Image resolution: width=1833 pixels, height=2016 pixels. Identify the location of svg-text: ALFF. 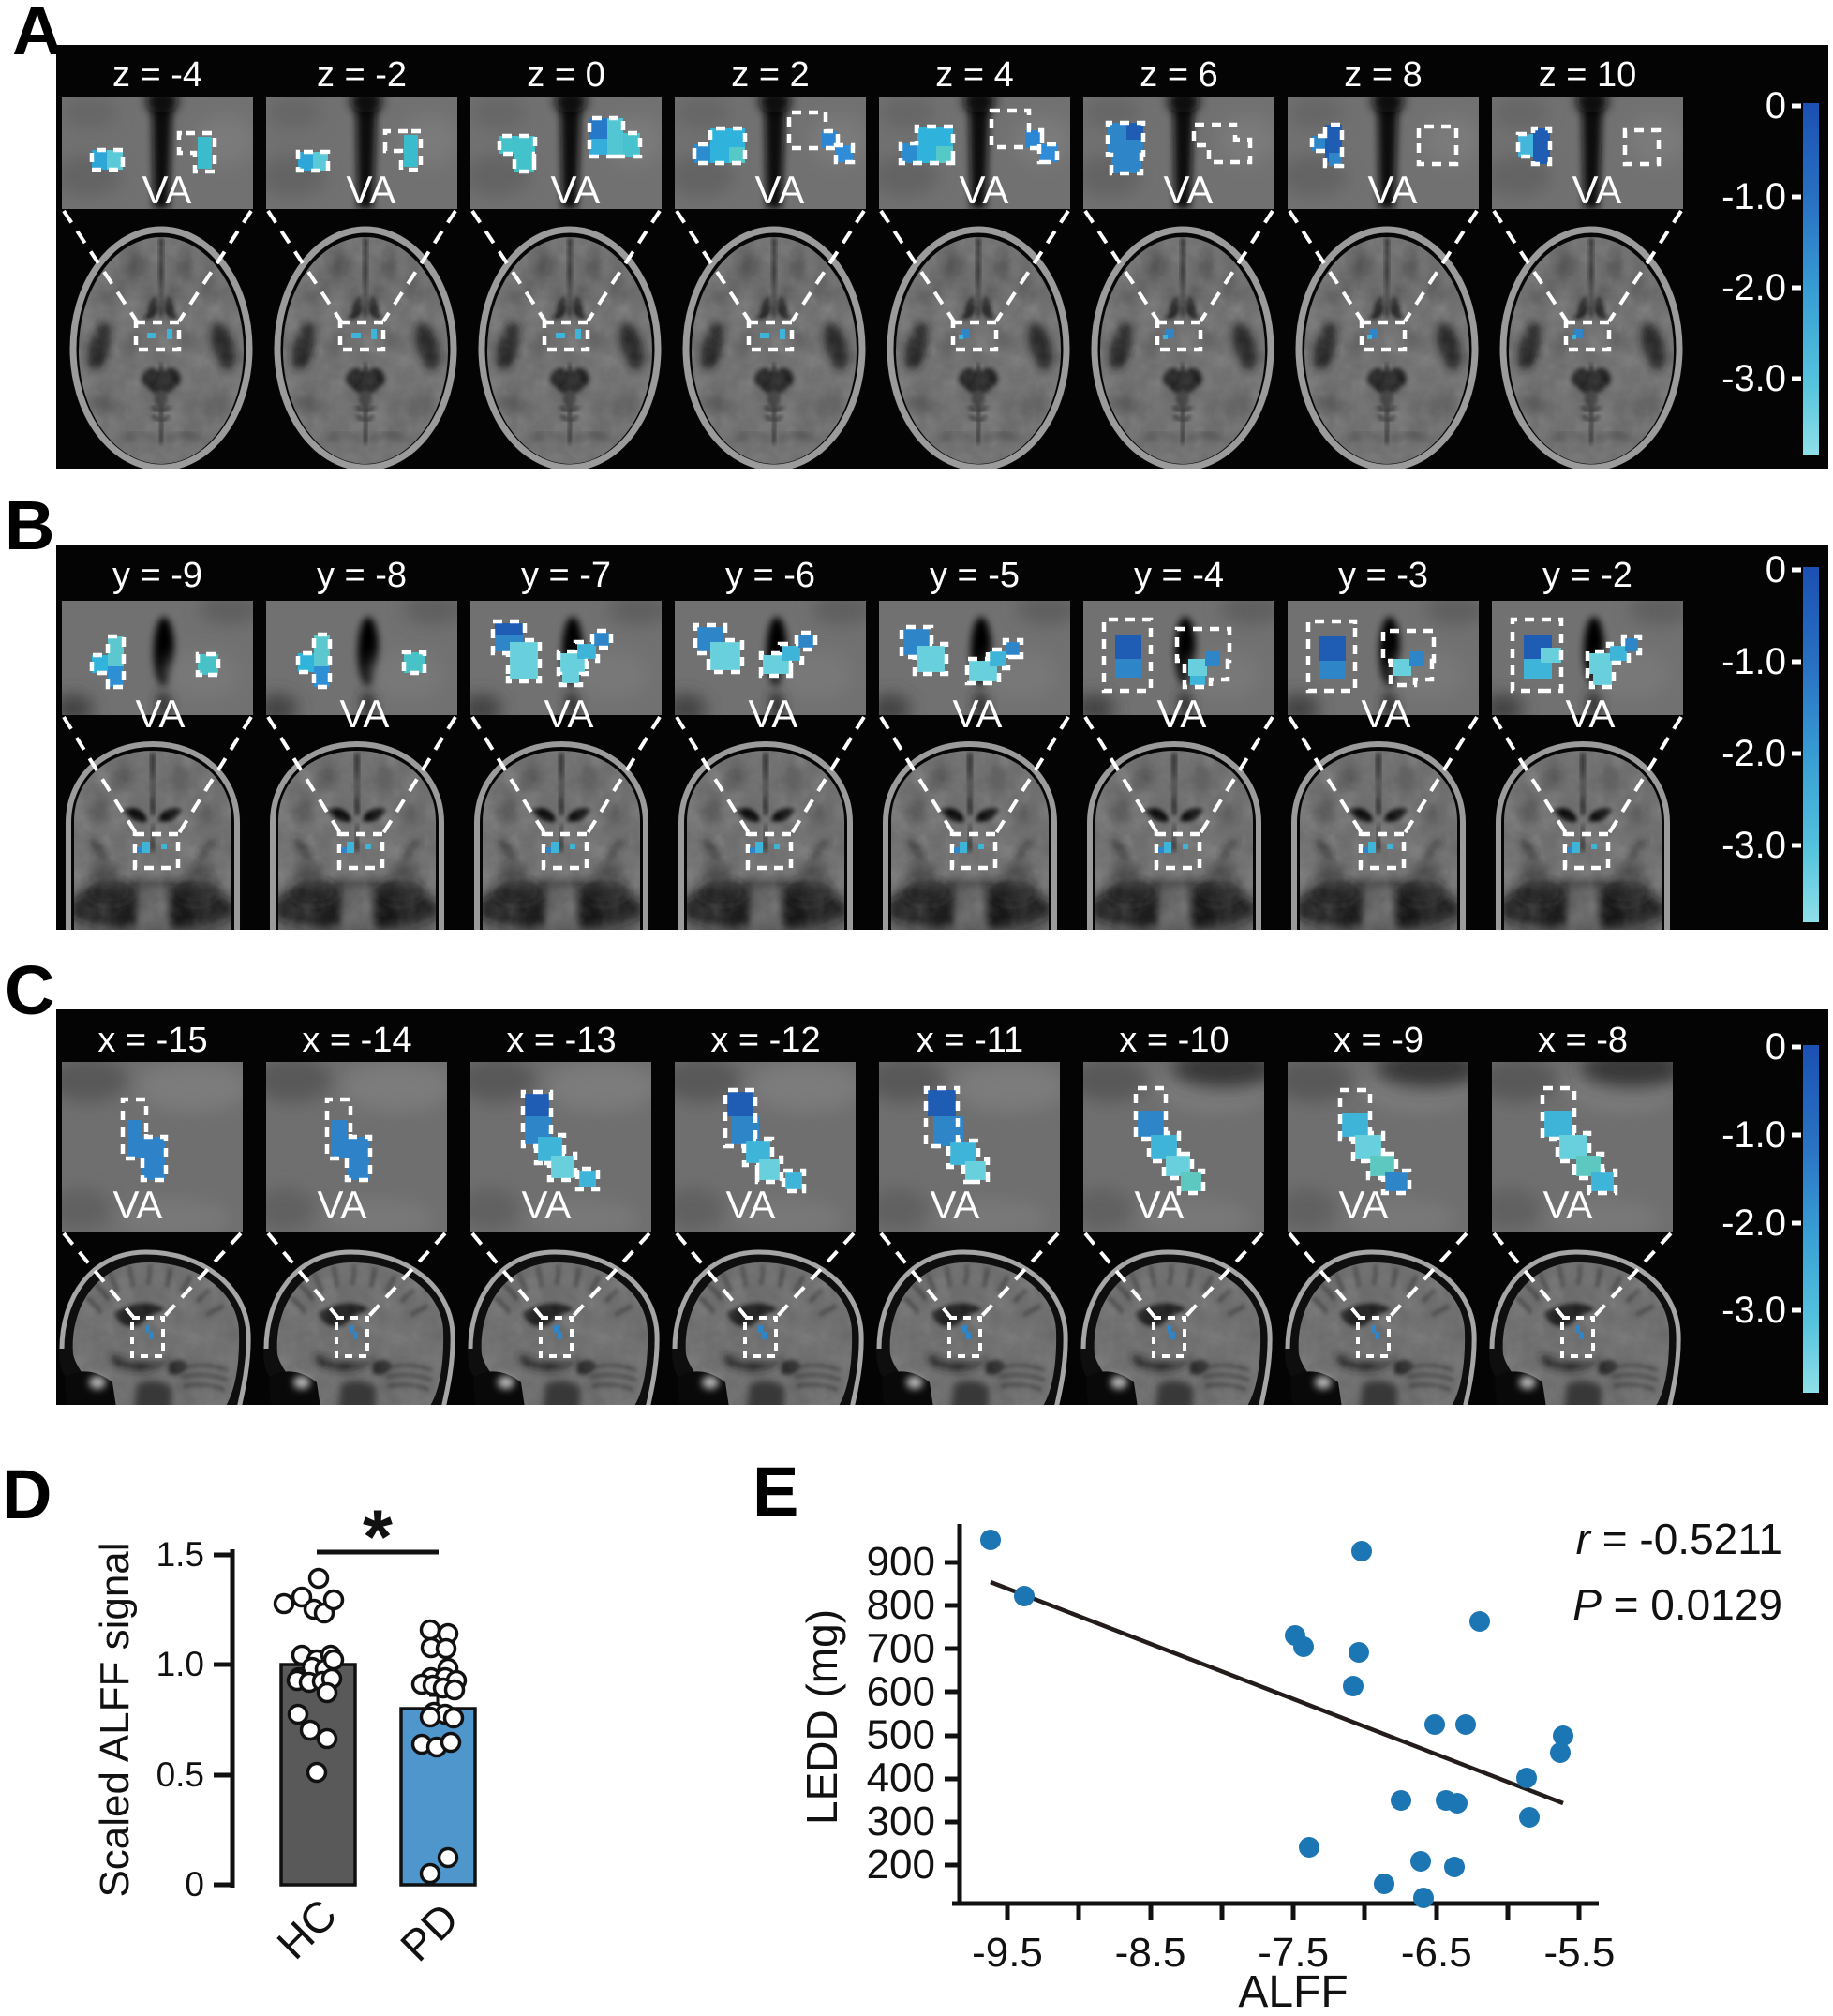
(1293, 1989).